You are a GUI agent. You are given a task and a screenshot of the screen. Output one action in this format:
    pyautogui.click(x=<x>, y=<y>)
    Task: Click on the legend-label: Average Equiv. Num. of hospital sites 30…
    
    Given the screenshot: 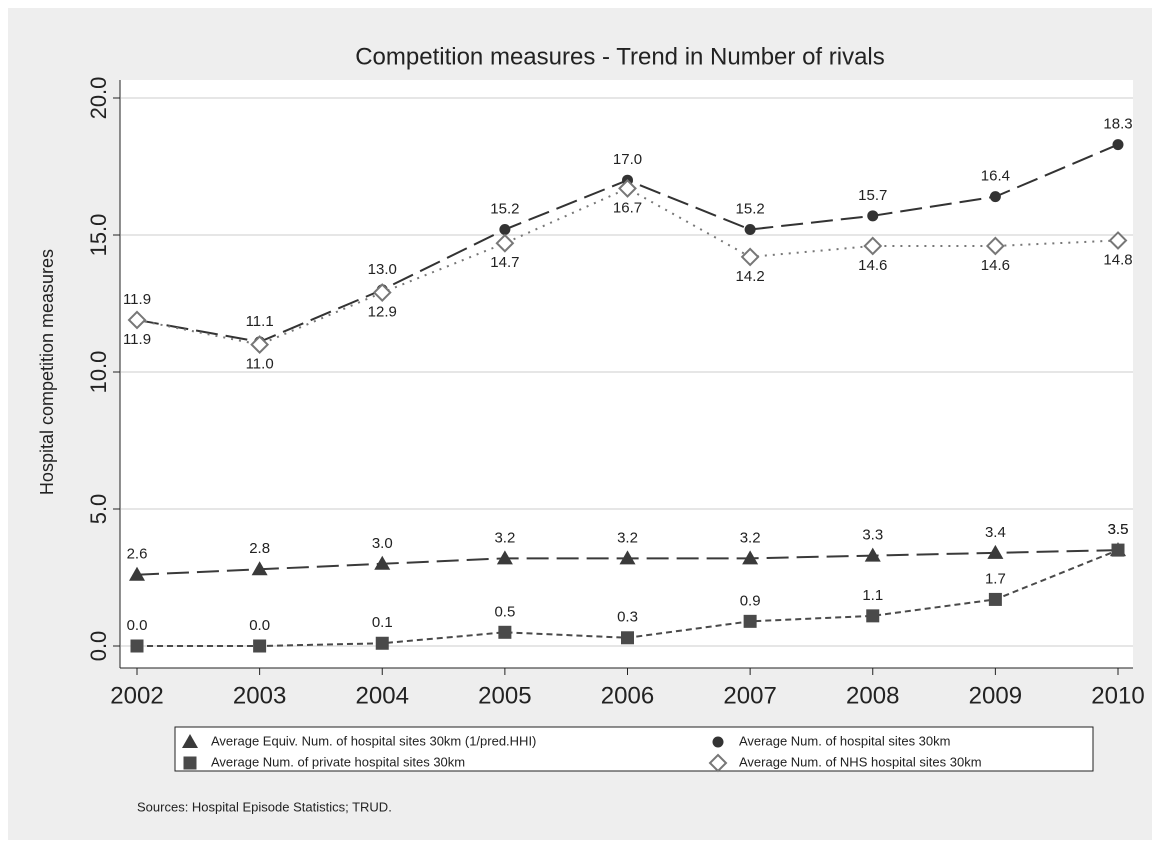 What is the action you would take?
    pyautogui.click(x=373, y=740)
    